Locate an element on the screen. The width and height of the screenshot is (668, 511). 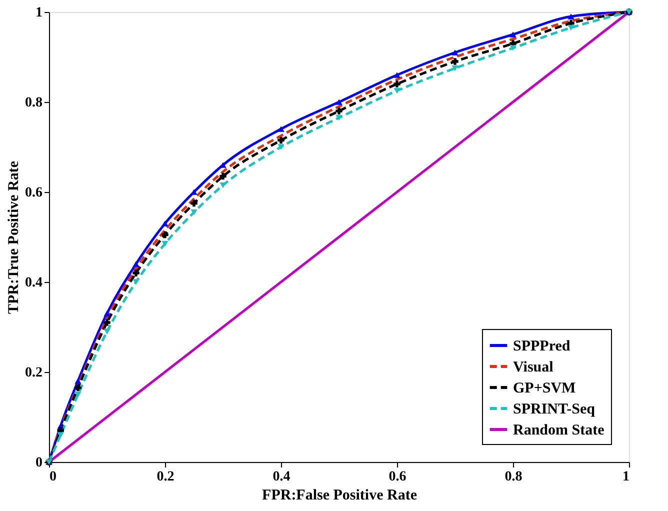
y-tick-label: 0.6 is located at coordinates (33, 193).